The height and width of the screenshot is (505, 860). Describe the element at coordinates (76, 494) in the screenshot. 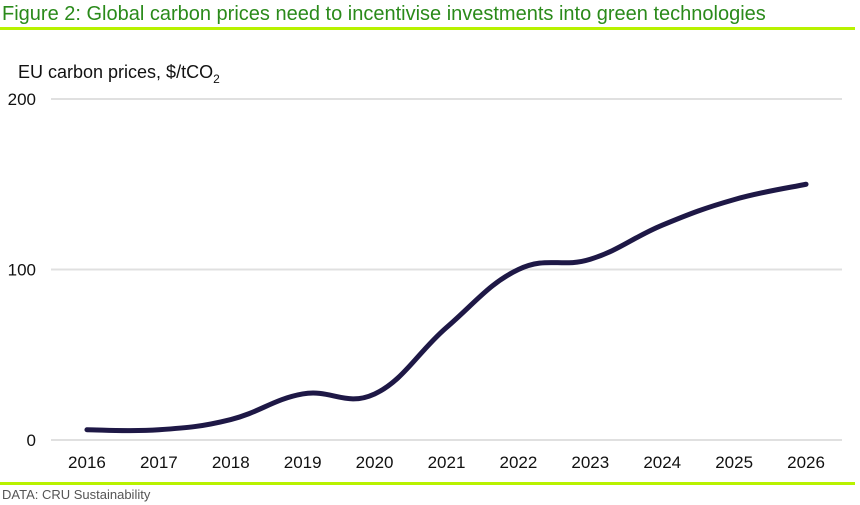

I see `data-source: DATA: CRU Sustainability` at that location.